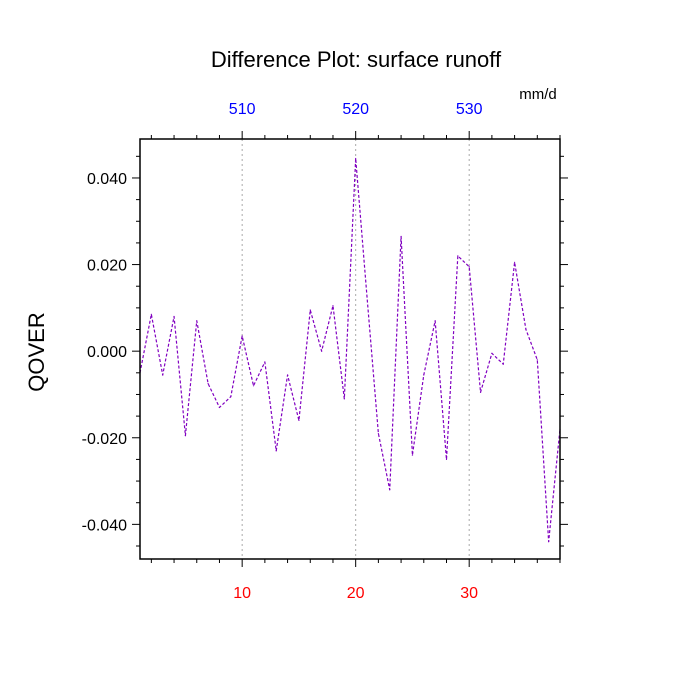 The height and width of the screenshot is (700, 700). Describe the element at coordinates (242, 593) in the screenshot. I see `x-tick-label-bottom: 10` at that location.